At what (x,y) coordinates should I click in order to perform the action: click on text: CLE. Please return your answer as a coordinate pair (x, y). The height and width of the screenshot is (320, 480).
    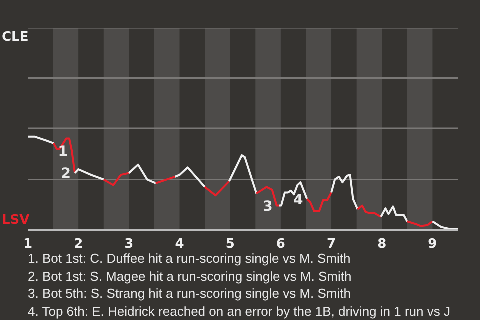
    Looking at the image, I should click on (15, 38).